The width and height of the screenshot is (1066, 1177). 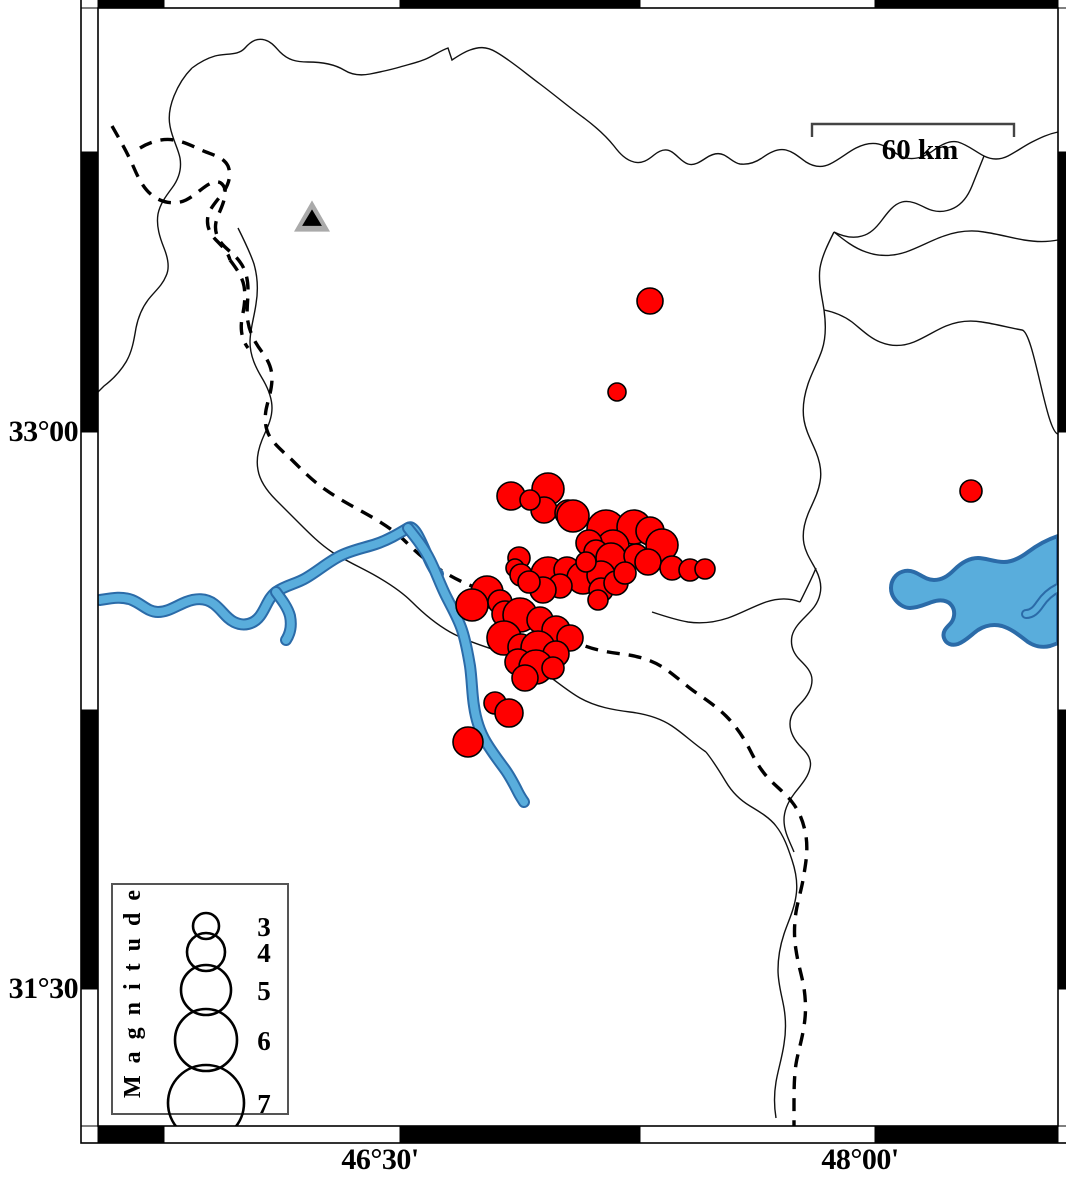 I want to click on legend-value: 5, so click(x=264, y=991).